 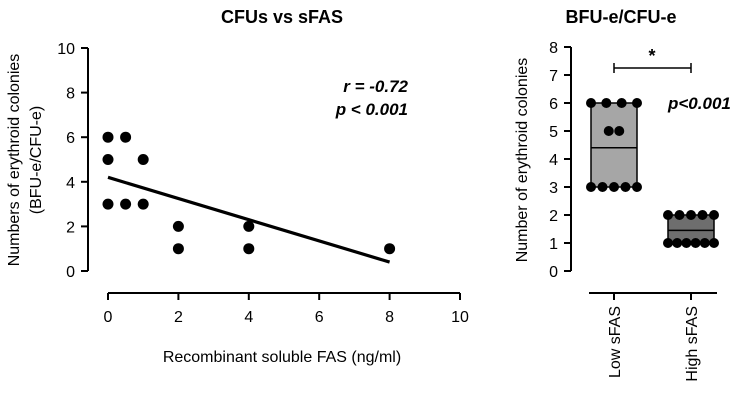 I want to click on regression-line-path, so click(x=249, y=219).